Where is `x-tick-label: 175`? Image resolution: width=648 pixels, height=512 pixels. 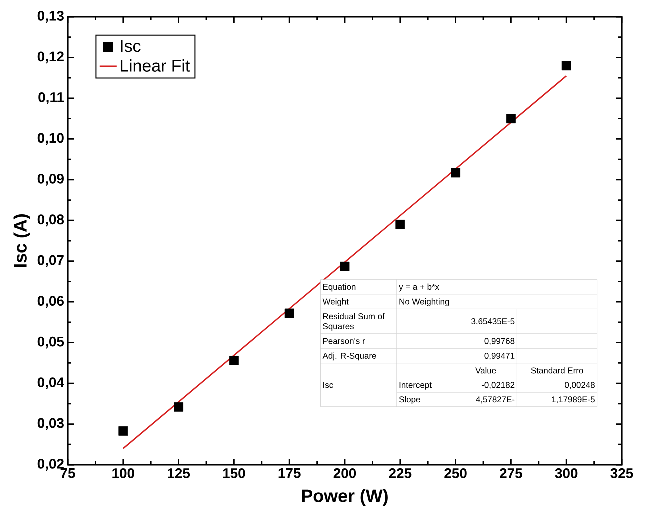 x-tick-label: 175 is located at coordinates (289, 473).